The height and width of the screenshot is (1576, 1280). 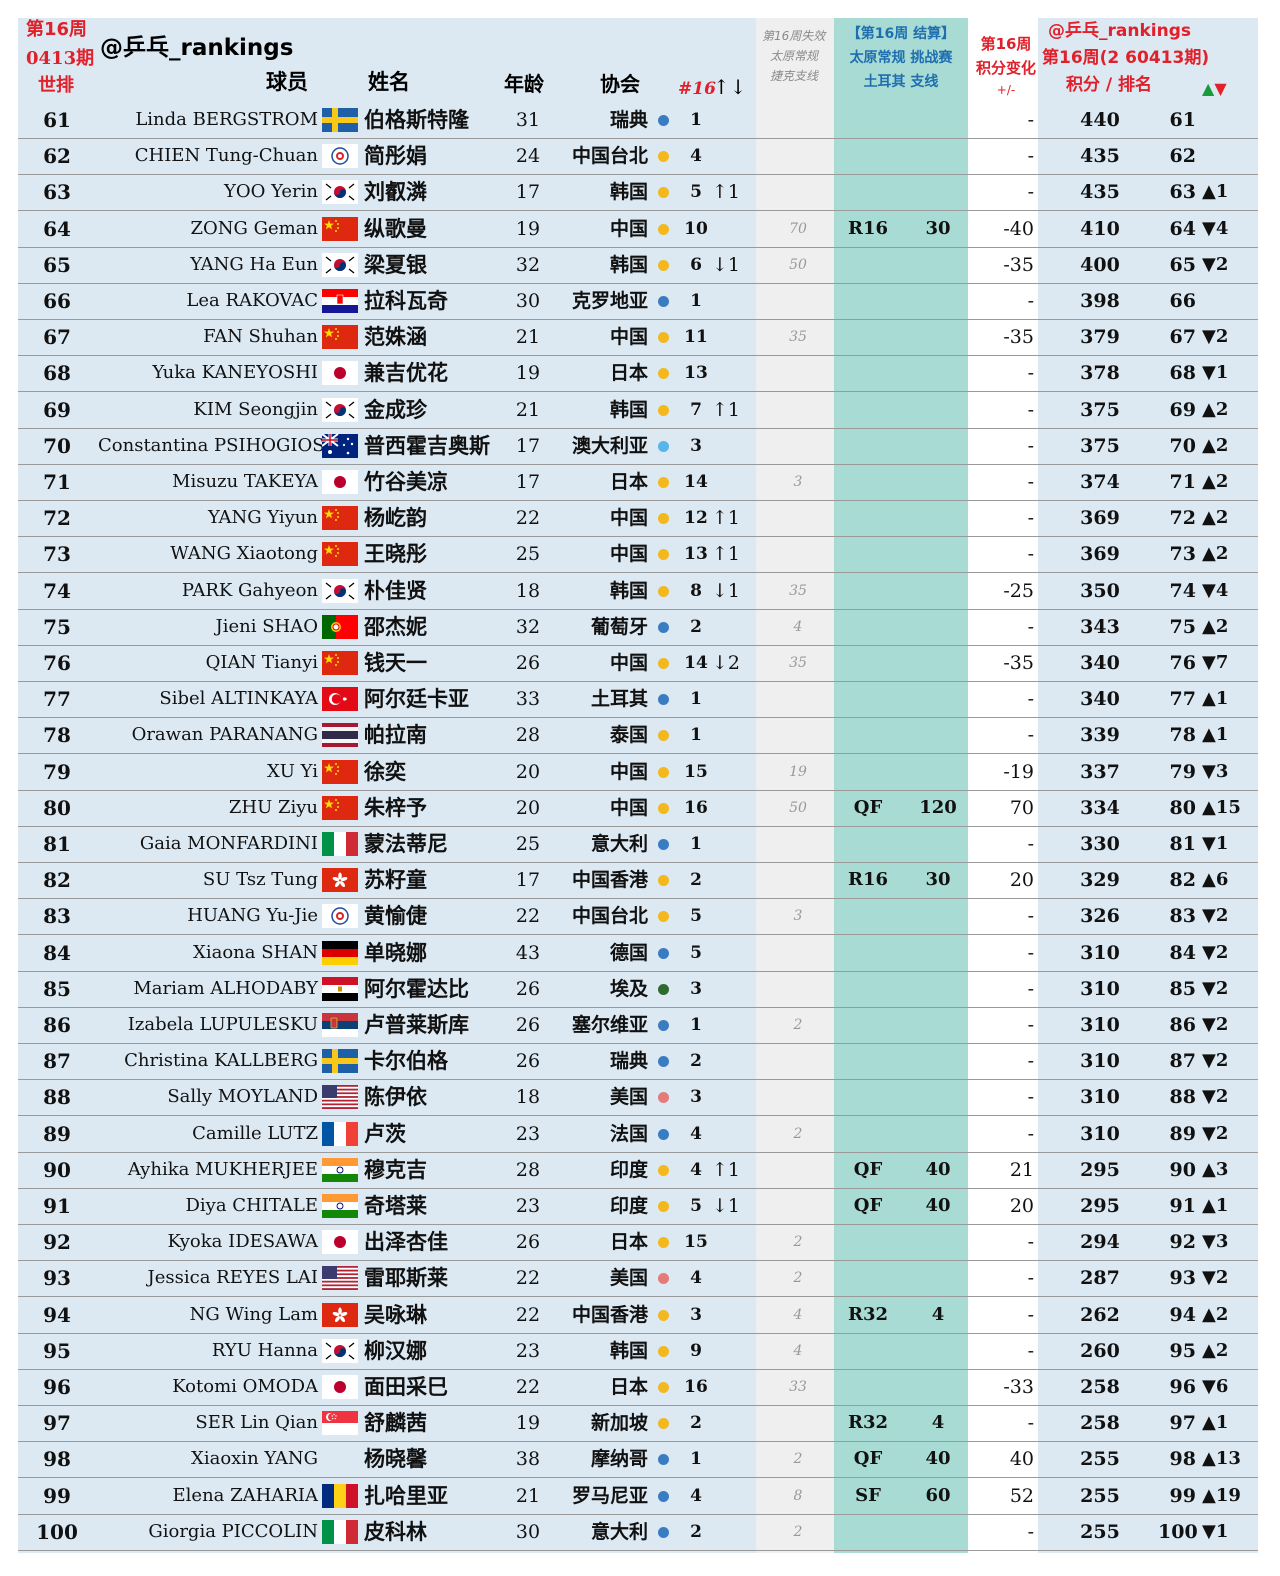 What do you see at coordinates (696, 988) in the screenshot?
I see `num16-cell: 3` at bounding box center [696, 988].